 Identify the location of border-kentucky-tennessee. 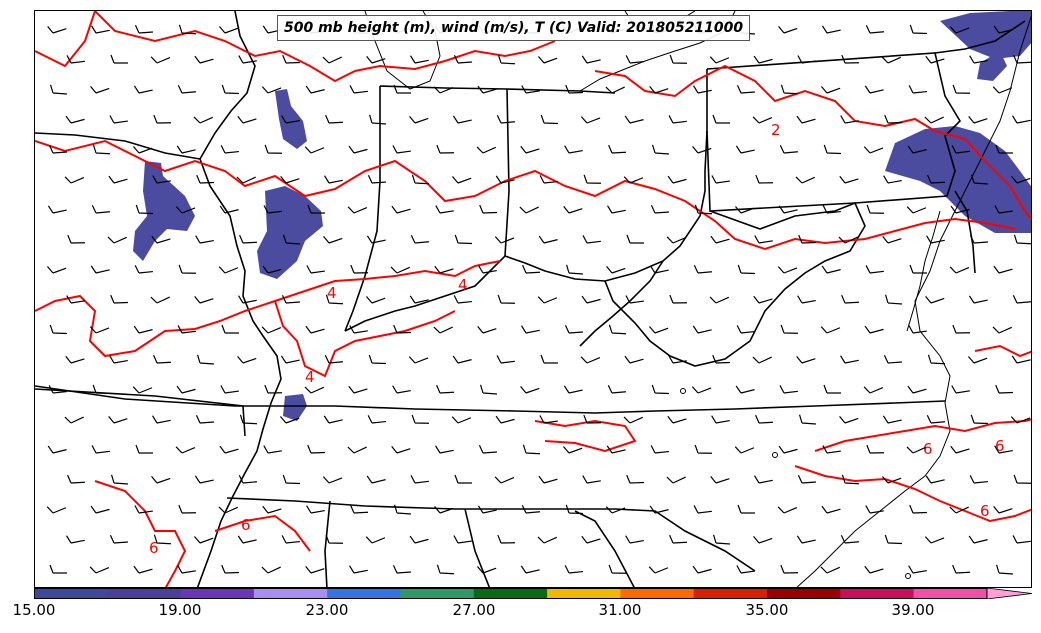
(345, 399).